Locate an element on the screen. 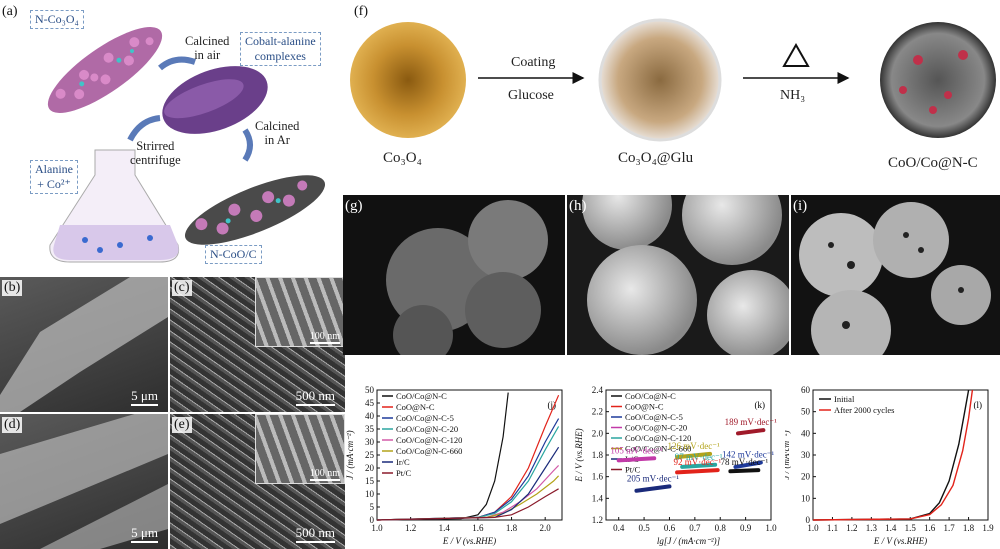 This screenshot has height=549, width=1000. y-tick-label: 25 is located at coordinates (370, 455).